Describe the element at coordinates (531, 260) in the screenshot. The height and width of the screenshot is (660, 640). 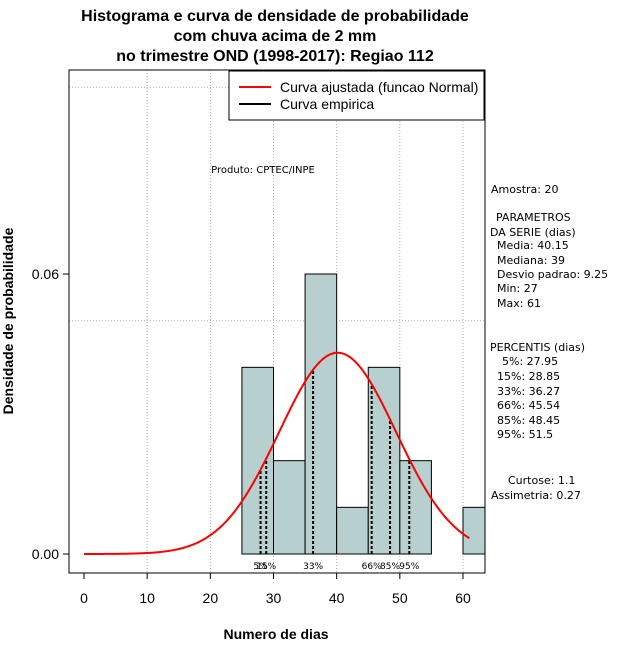
I see `stat-mediana: Mediana: 39` at that location.